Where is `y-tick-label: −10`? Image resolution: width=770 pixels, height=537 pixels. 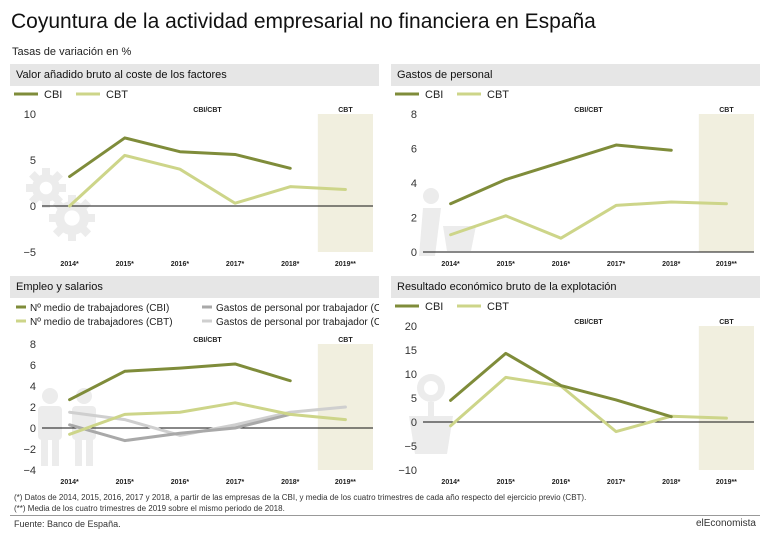 y-tick-label: −10 is located at coordinates (407, 471).